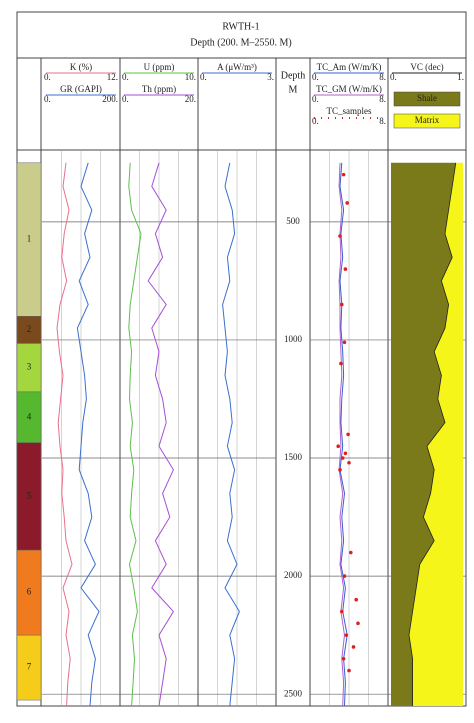  Describe the element at coordinates (349, 67) in the screenshot. I see `series-name: TC_Am (W/m/K)` at that location.